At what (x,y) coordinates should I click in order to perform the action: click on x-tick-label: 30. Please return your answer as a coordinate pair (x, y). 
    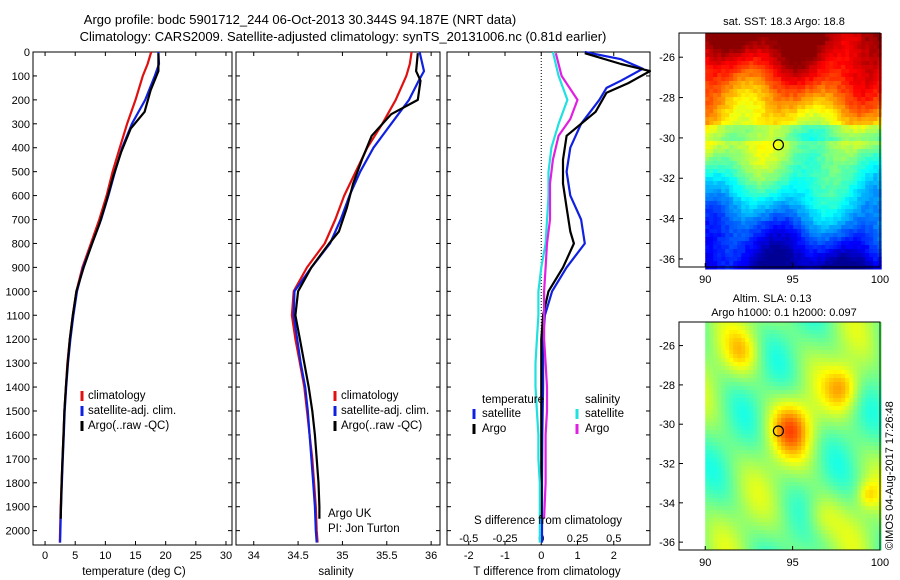
    Looking at the image, I should click on (226, 556).